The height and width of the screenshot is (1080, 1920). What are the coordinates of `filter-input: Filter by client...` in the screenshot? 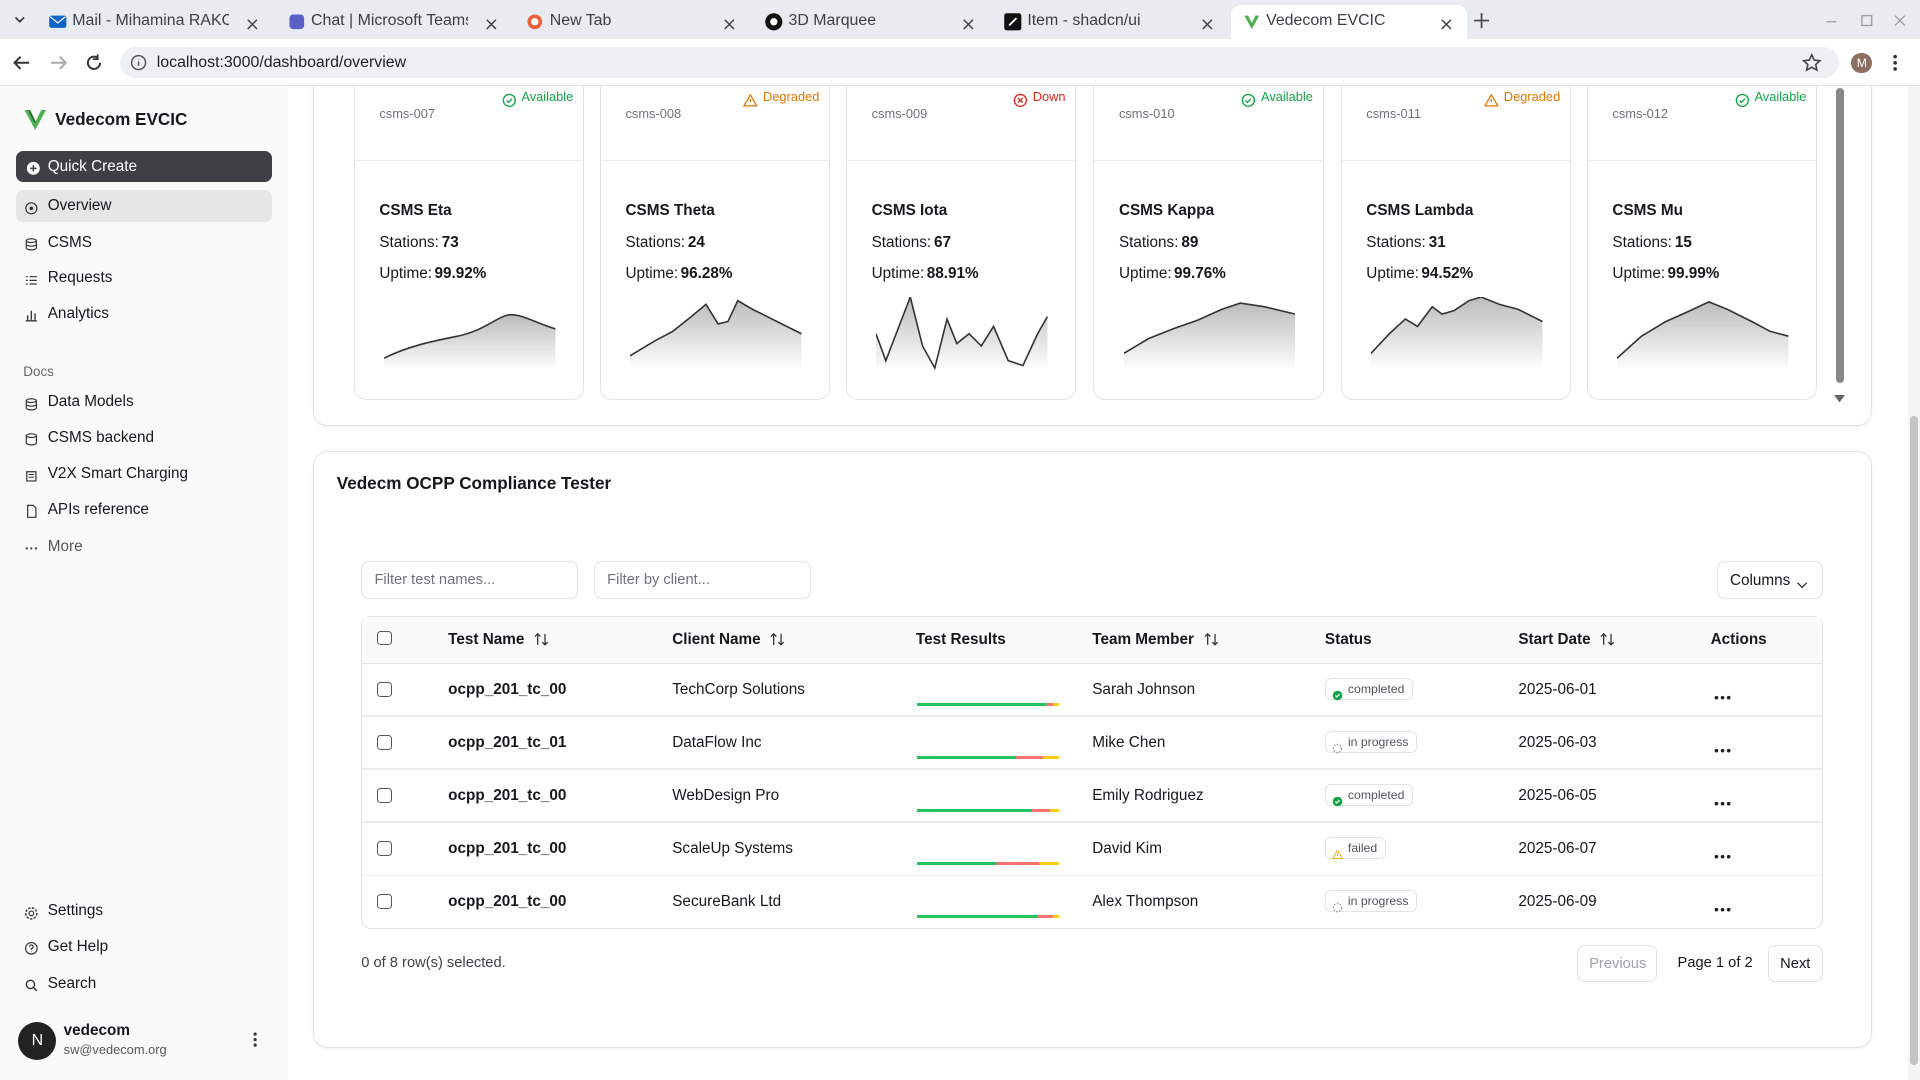 It's located at (702, 579).